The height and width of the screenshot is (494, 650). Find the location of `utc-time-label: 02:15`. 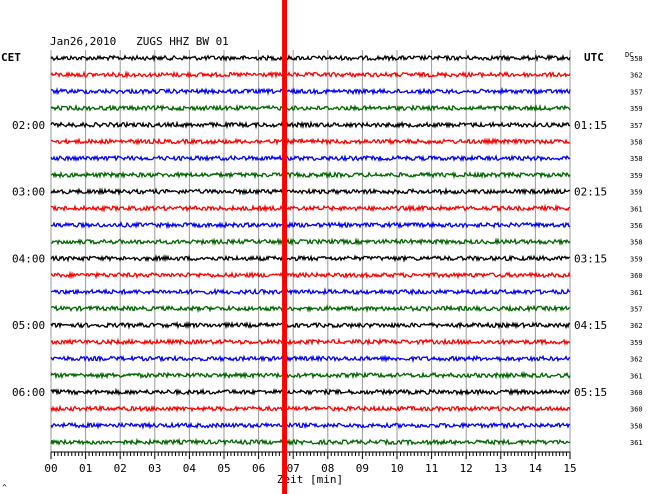

utc-time-label: 02:15 is located at coordinates (590, 192).